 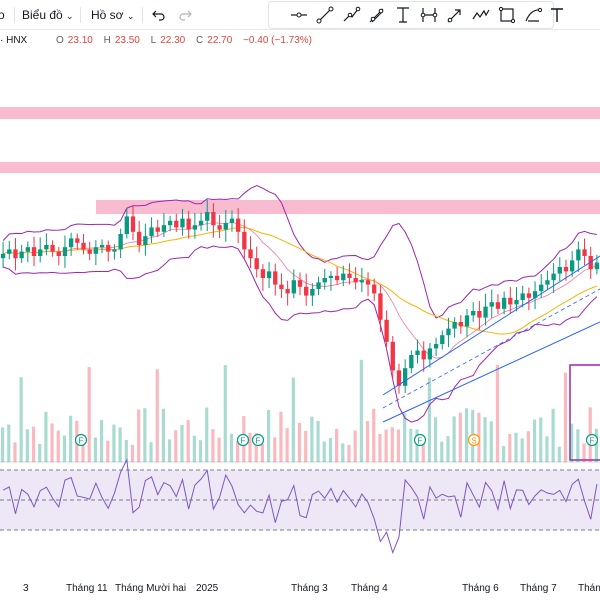 What do you see at coordinates (107, 15) in the screenshot?
I see `profile-menu-label: Hồ sơ` at bounding box center [107, 15].